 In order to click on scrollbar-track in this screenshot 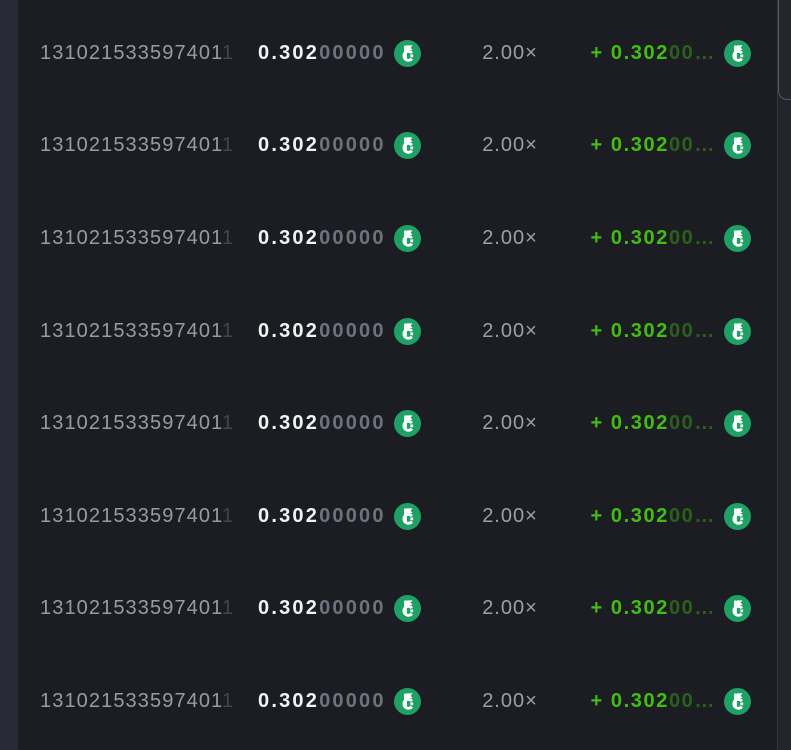, I will do `click(784, 375)`.